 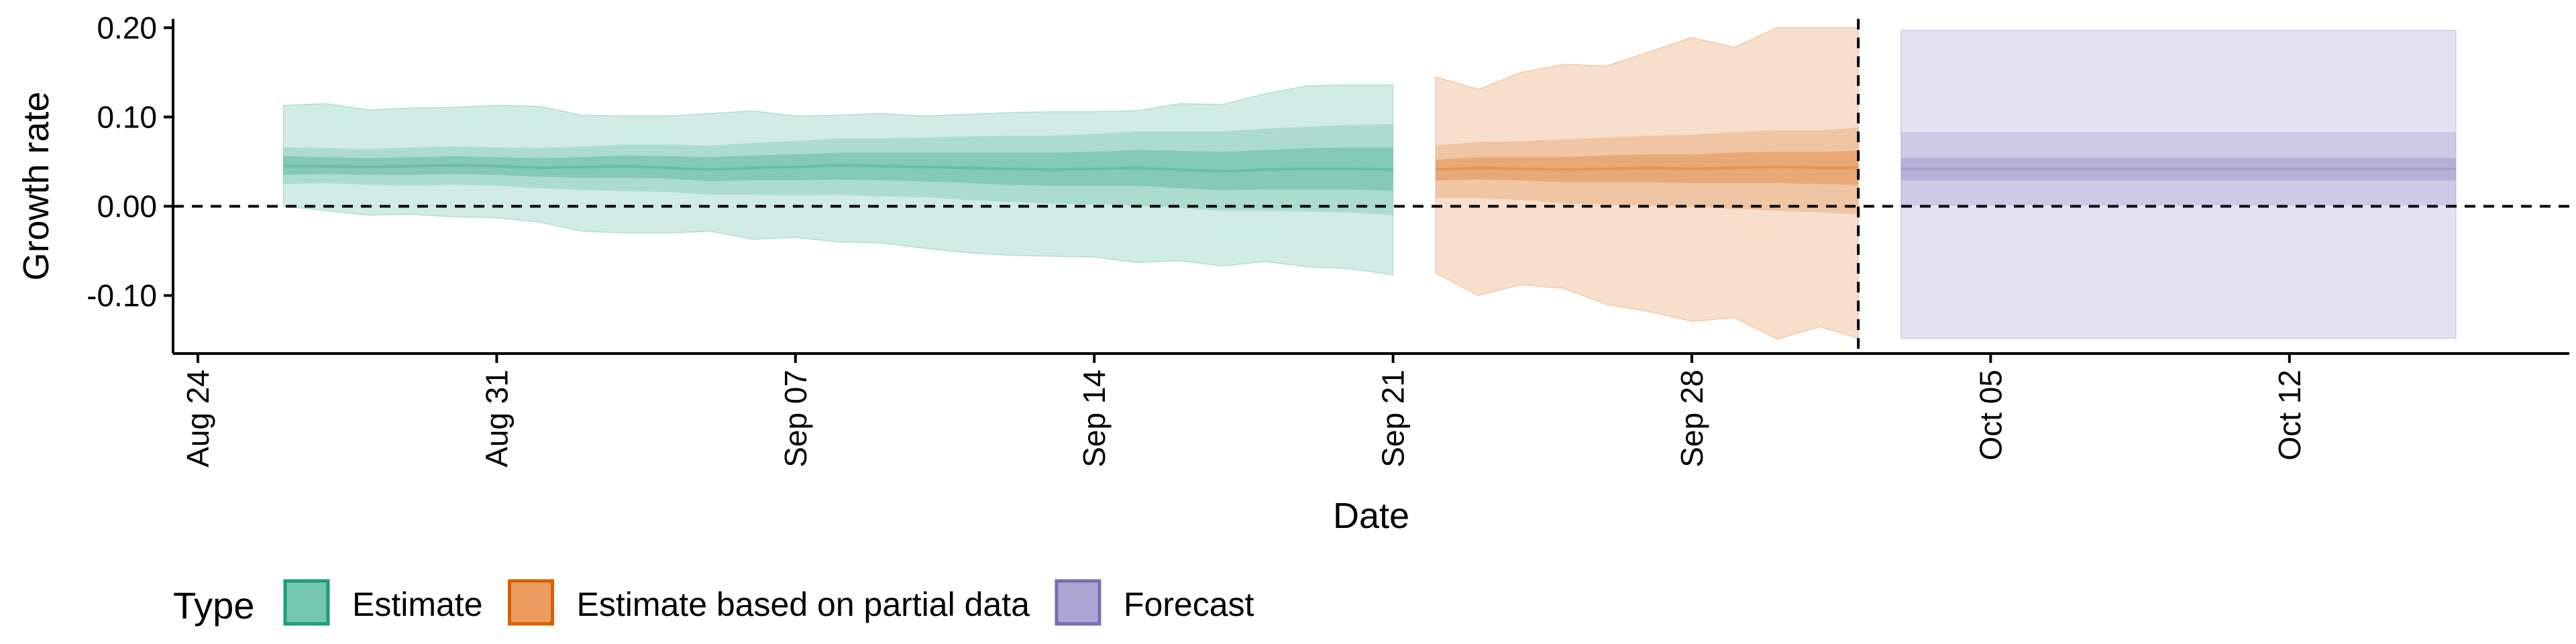 I want to click on estimate-inner-ribbon, so click(x=838, y=169).